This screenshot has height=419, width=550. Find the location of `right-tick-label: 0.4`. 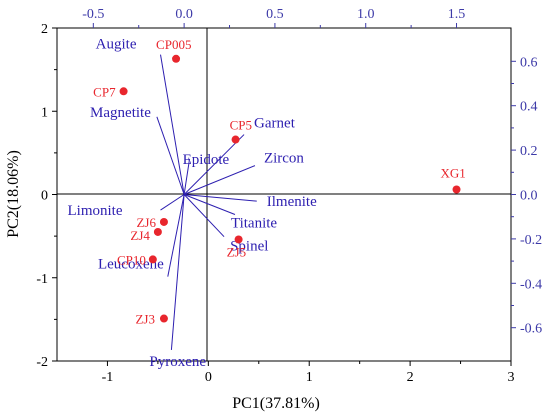

right-tick-label: 0.4 is located at coordinates (529, 107).